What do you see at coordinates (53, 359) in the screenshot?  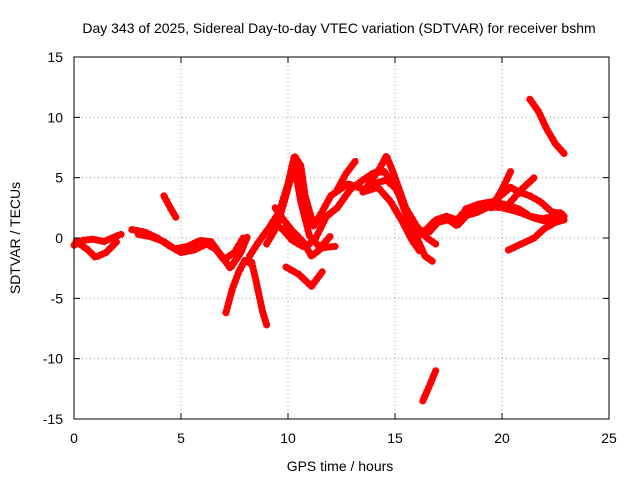 I see `y-tick-label: -10` at bounding box center [53, 359].